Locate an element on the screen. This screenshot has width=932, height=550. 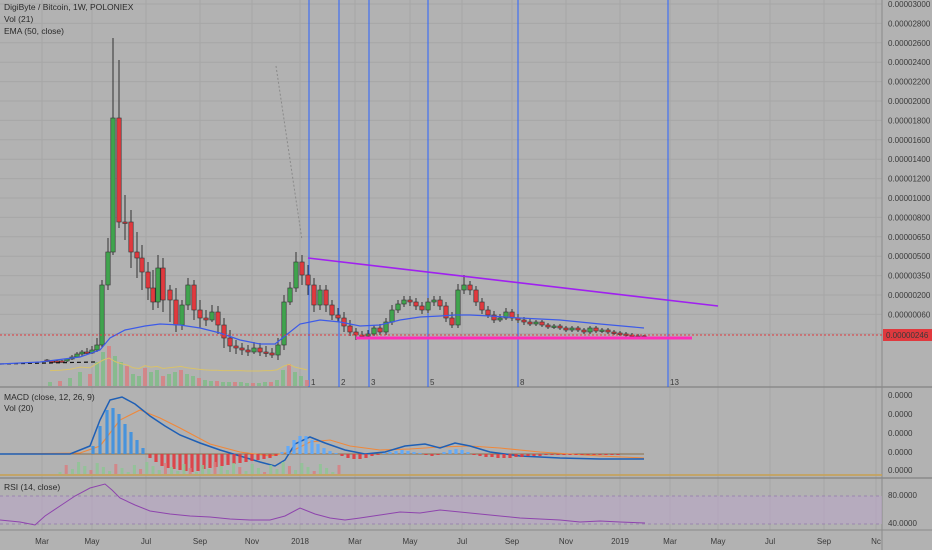
current-price-label: 0.00000246 is located at coordinates (907, 335).